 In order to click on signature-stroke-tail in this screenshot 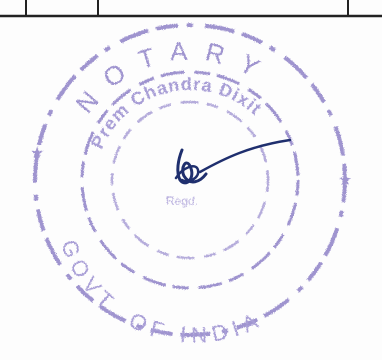, I will do `click(245, 156)`.